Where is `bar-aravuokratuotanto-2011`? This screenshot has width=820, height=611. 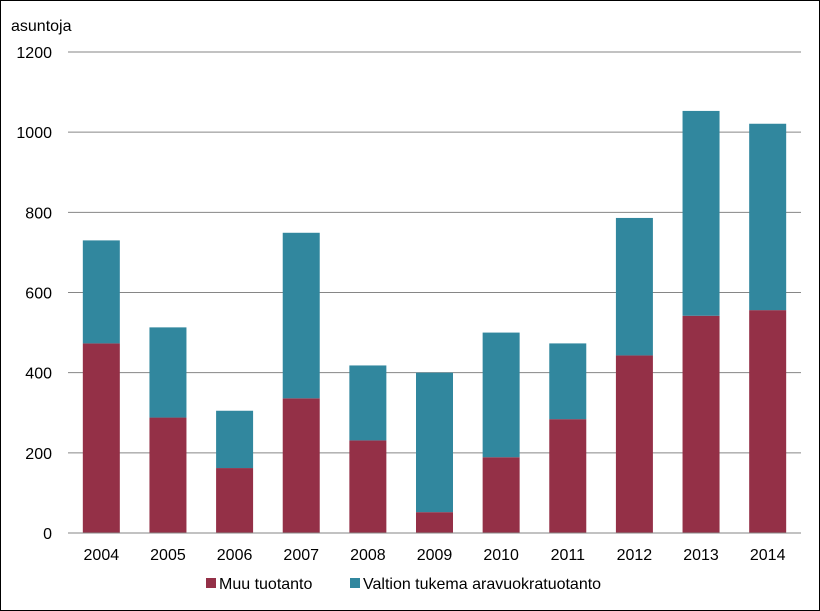
bar-aravuokratuotanto-2011 is located at coordinates (568, 381).